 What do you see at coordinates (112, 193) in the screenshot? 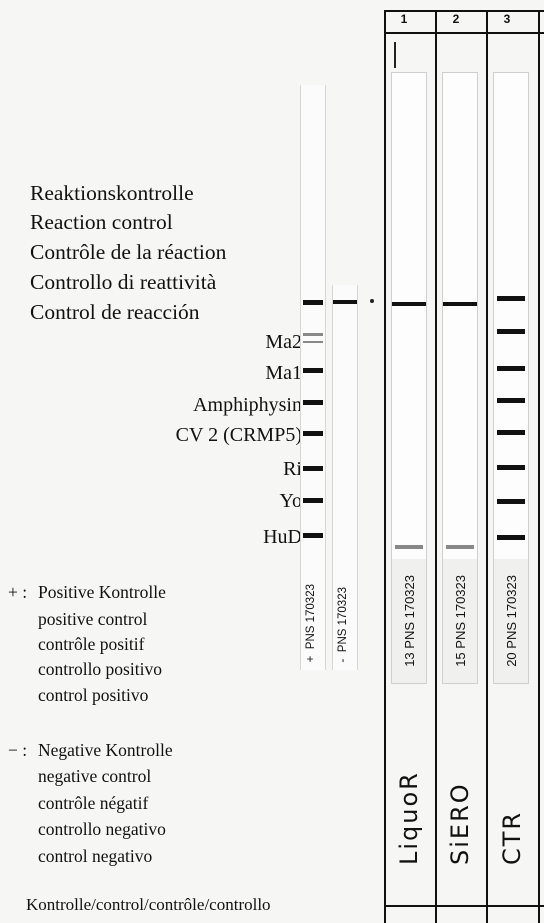
I see `reaction-control-label-de: Reaktionskontrolle` at bounding box center [112, 193].